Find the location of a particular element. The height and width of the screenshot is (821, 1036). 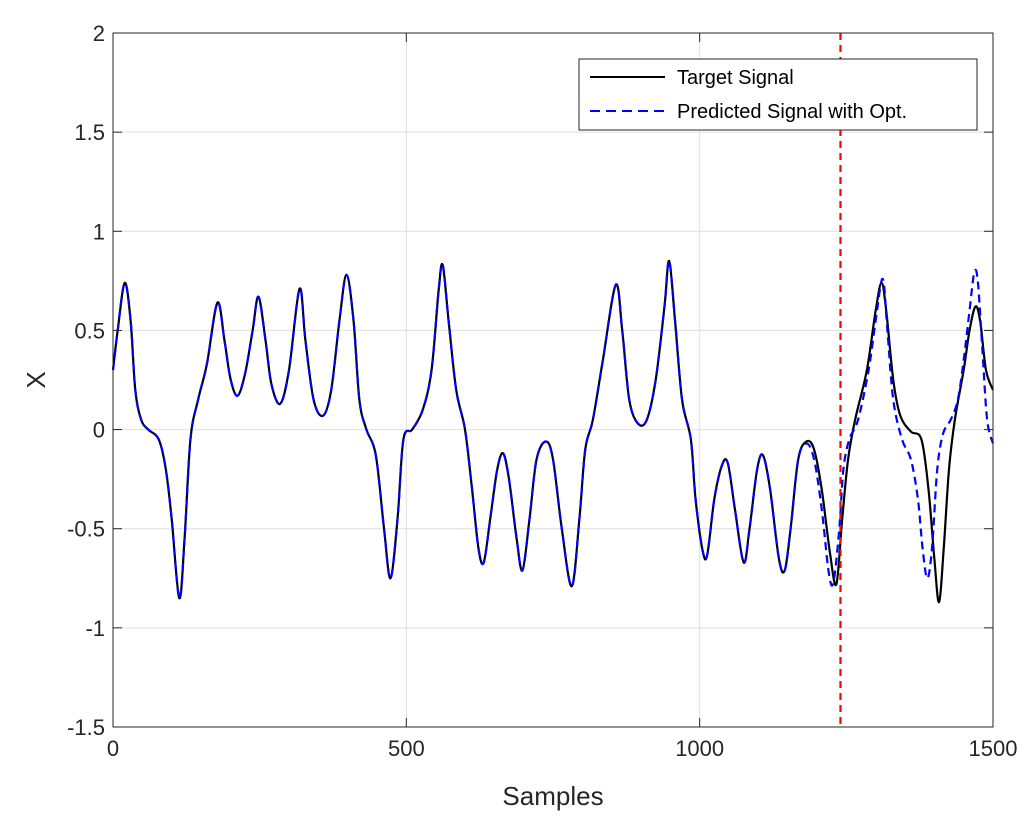

legend: Target Signal Predicted Signal with Opt. is located at coordinates (778, 94).